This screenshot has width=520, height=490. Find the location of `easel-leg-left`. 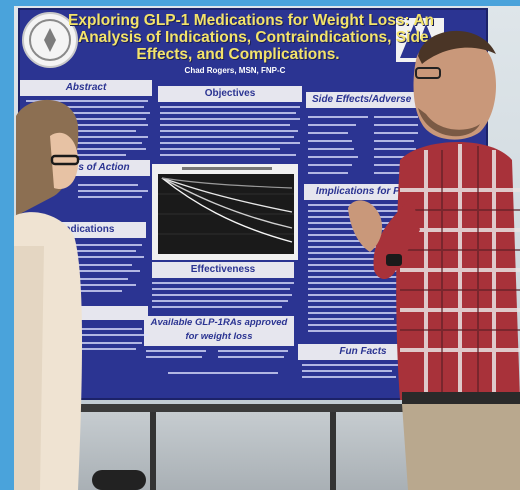

easel-leg-left is located at coordinates (153, 451).